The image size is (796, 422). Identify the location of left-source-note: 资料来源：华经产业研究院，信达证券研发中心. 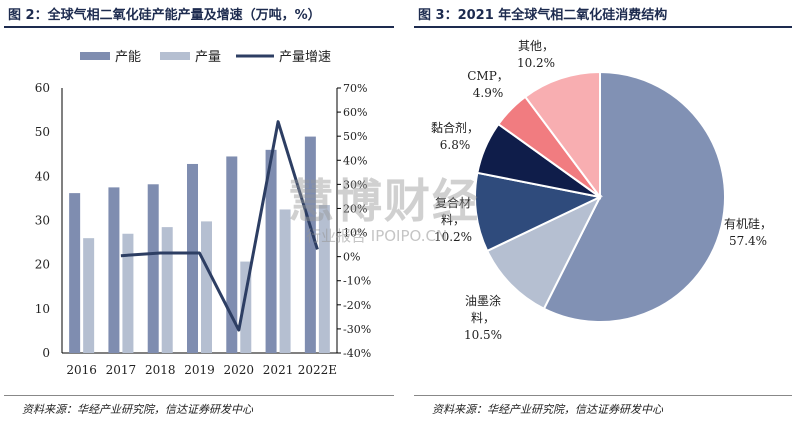
(137, 409).